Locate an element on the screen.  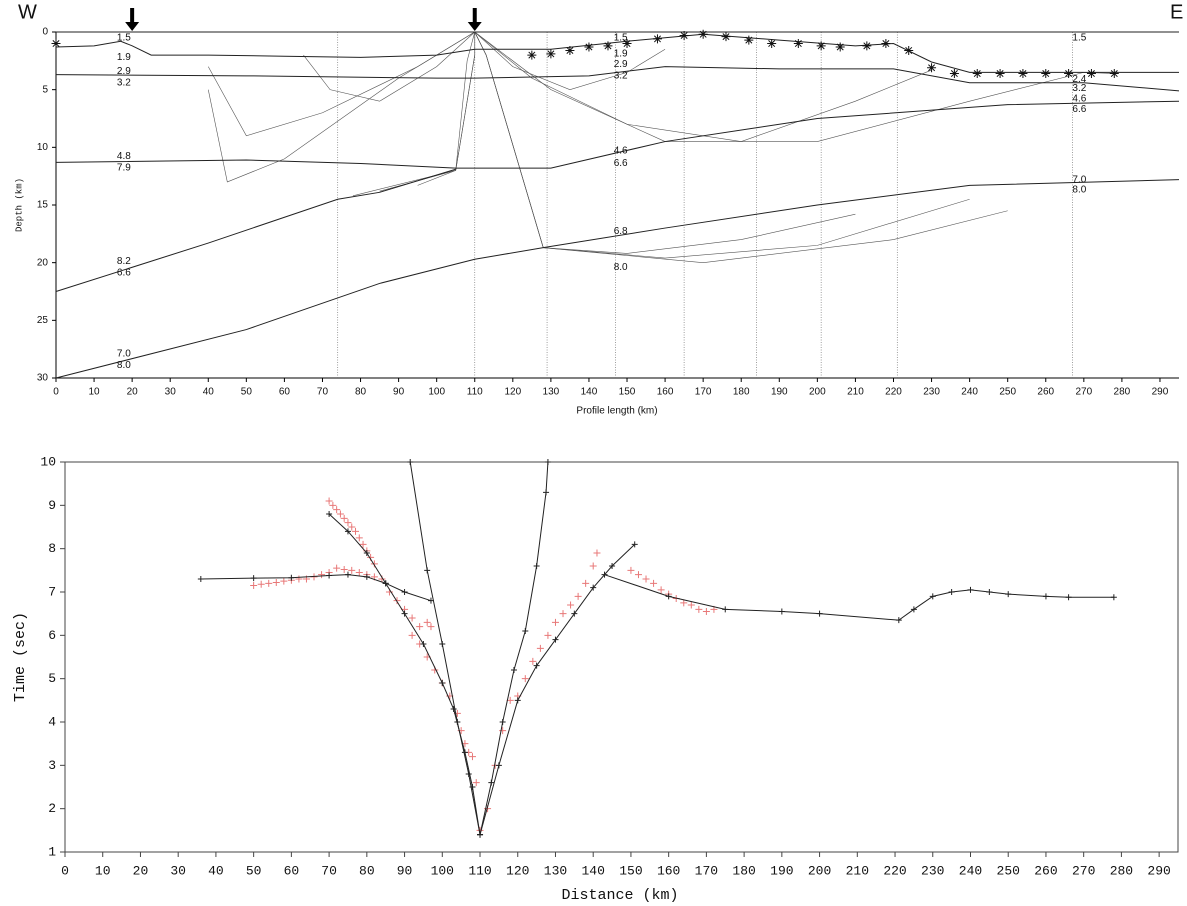
x-tick-label: 270 is located at coordinates (1083, 392).